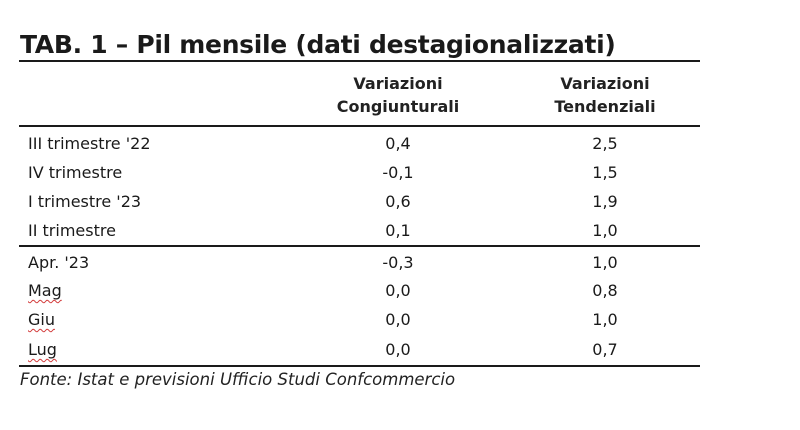 This screenshot has height=430, width=800. What do you see at coordinates (398, 106) in the screenshot?
I see `column-header-line: Congiunturali` at bounding box center [398, 106].